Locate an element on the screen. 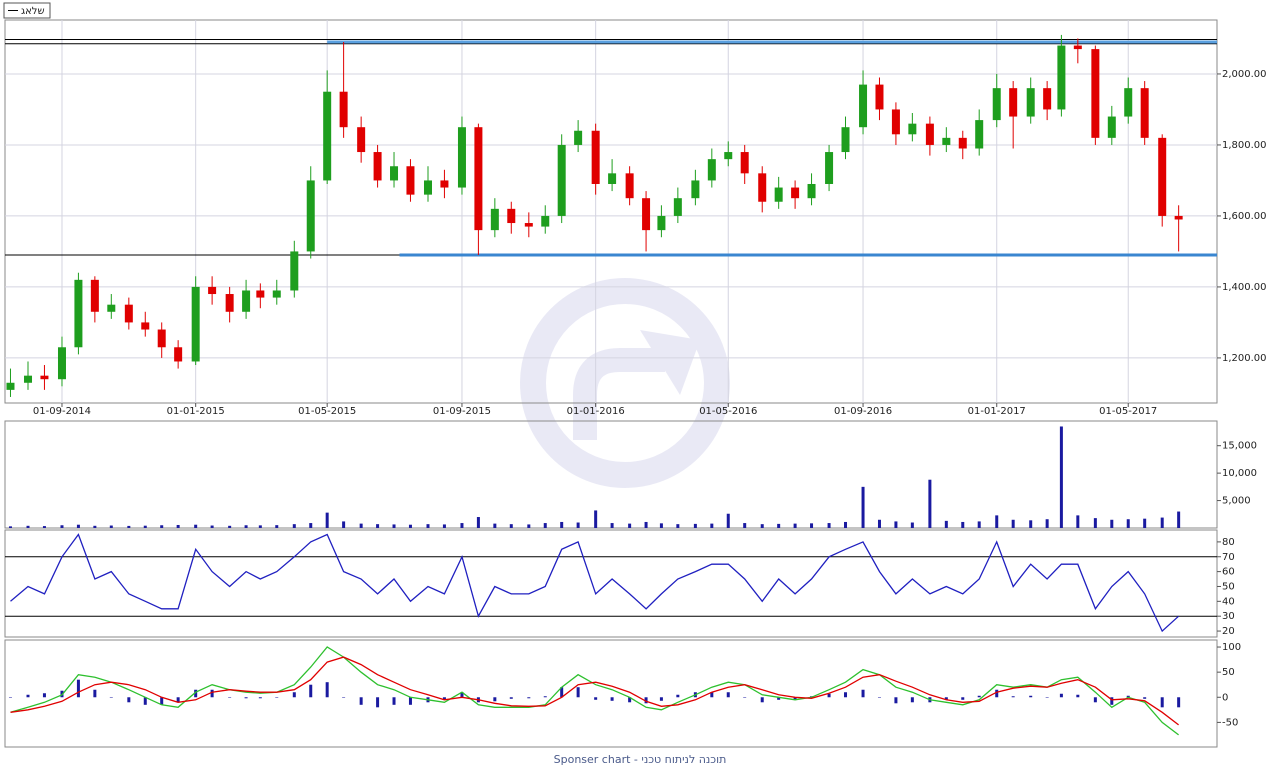  watermark is located at coordinates (625, 383).